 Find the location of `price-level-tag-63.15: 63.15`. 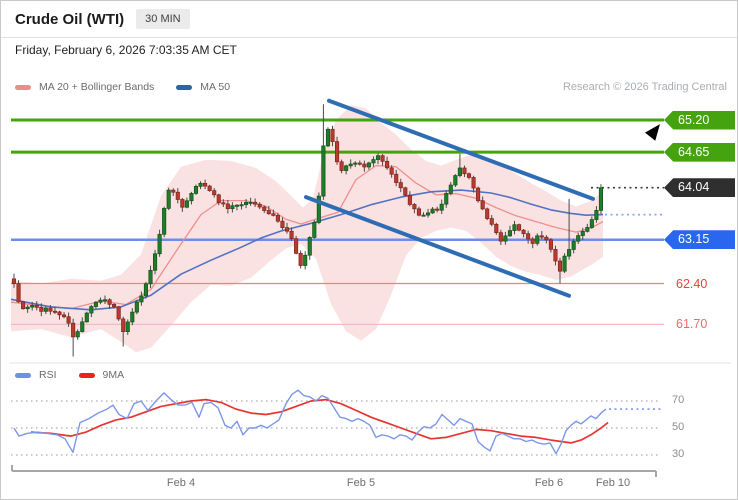

price-level-tag-63.15: 63.15 is located at coordinates (699, 240).